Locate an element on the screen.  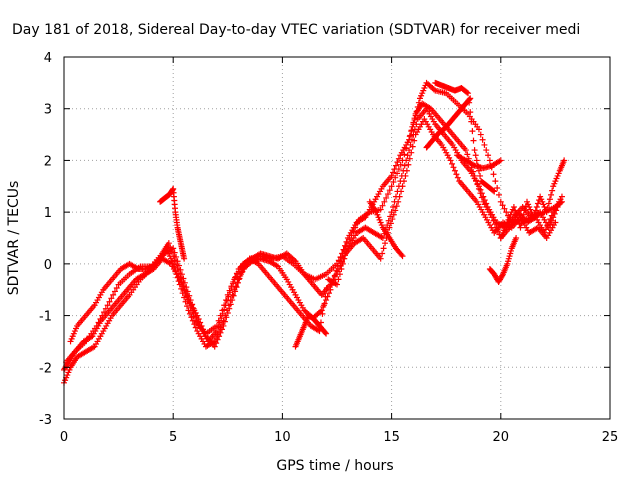
x-tick-label: 10 is located at coordinates (282, 437).